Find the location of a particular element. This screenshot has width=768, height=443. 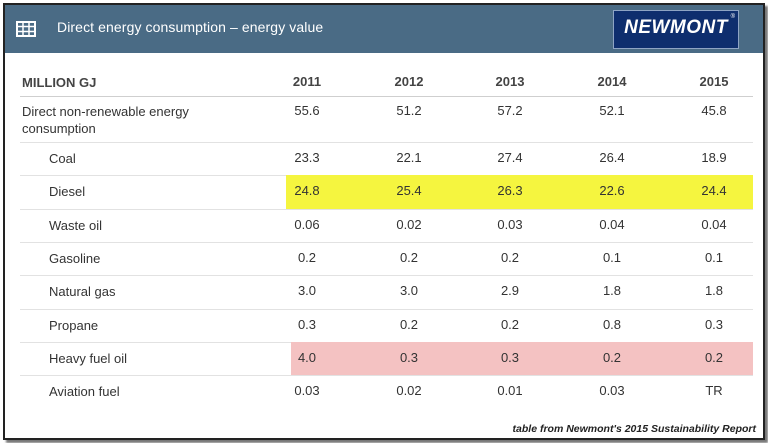

year-header: 2012 is located at coordinates (409, 81).